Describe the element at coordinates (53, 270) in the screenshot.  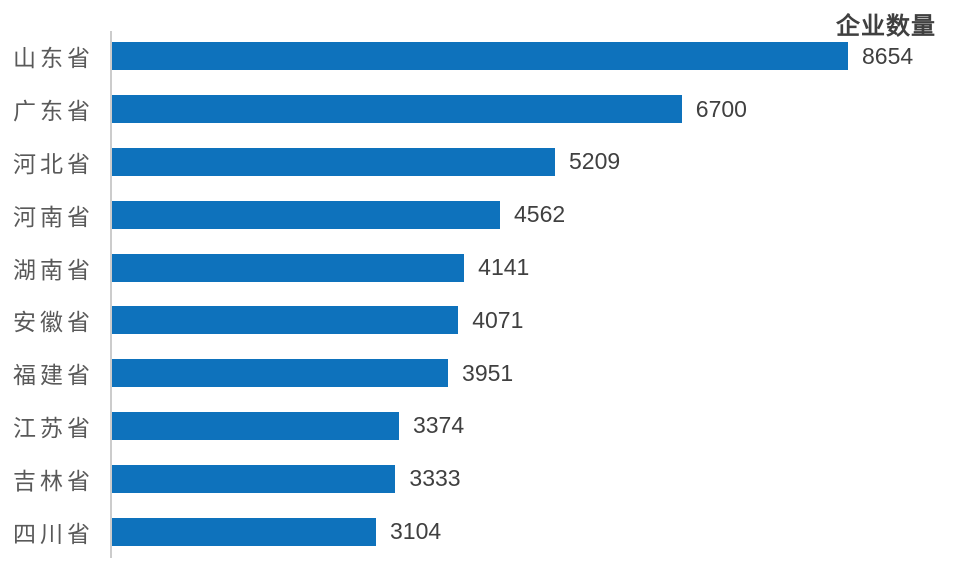
I see `category-label: 湖南省` at that location.